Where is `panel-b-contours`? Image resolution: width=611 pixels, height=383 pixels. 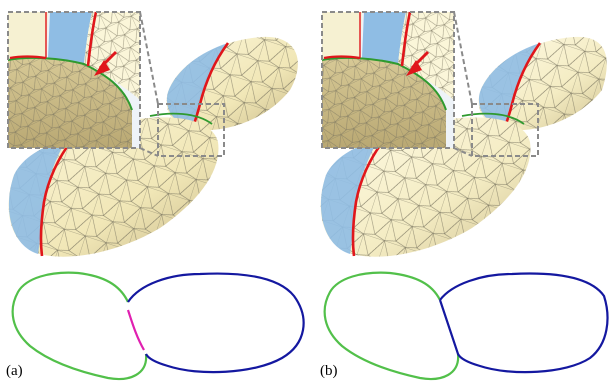 panel-b-contours is located at coordinates (466, 326).